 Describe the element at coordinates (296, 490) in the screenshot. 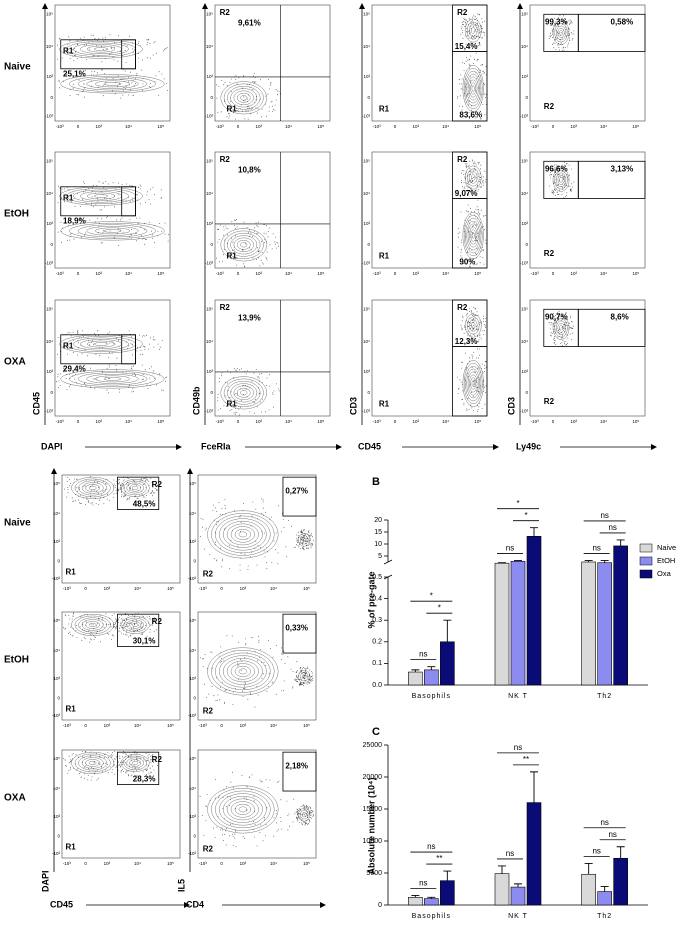

I see `gate-label: 0,27%` at that location.